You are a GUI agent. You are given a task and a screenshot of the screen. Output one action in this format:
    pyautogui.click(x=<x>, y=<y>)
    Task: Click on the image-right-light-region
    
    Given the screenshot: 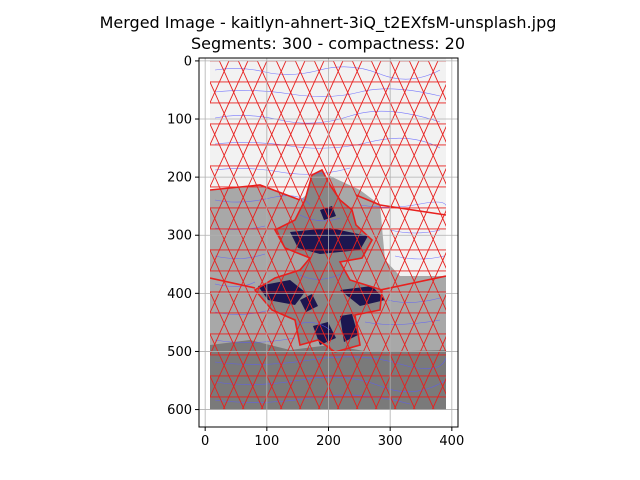 What is the action you would take?
    pyautogui.click(x=413, y=238)
    